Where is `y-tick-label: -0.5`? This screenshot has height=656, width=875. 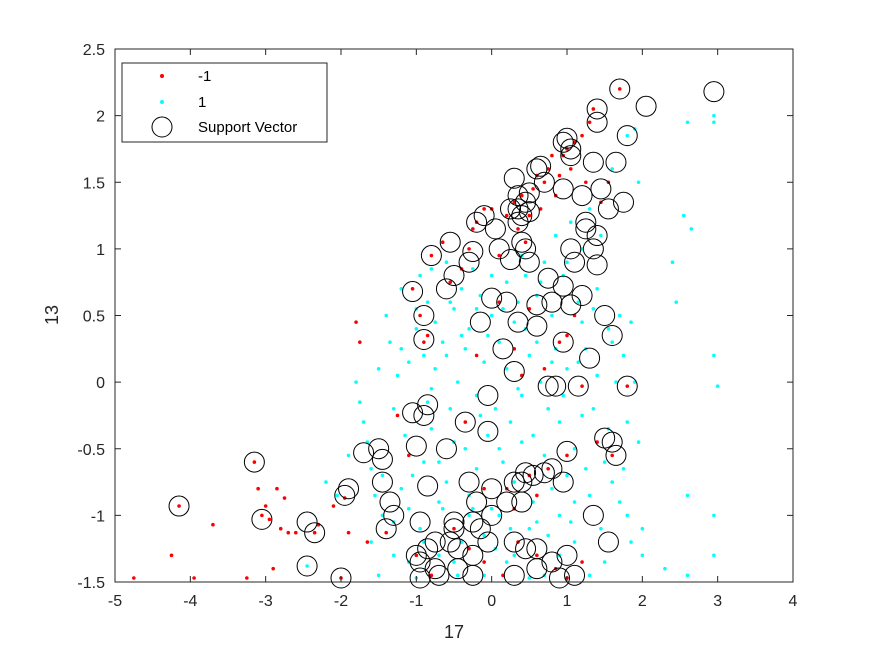 y-tick-label: -0.5 is located at coordinates (91, 450).